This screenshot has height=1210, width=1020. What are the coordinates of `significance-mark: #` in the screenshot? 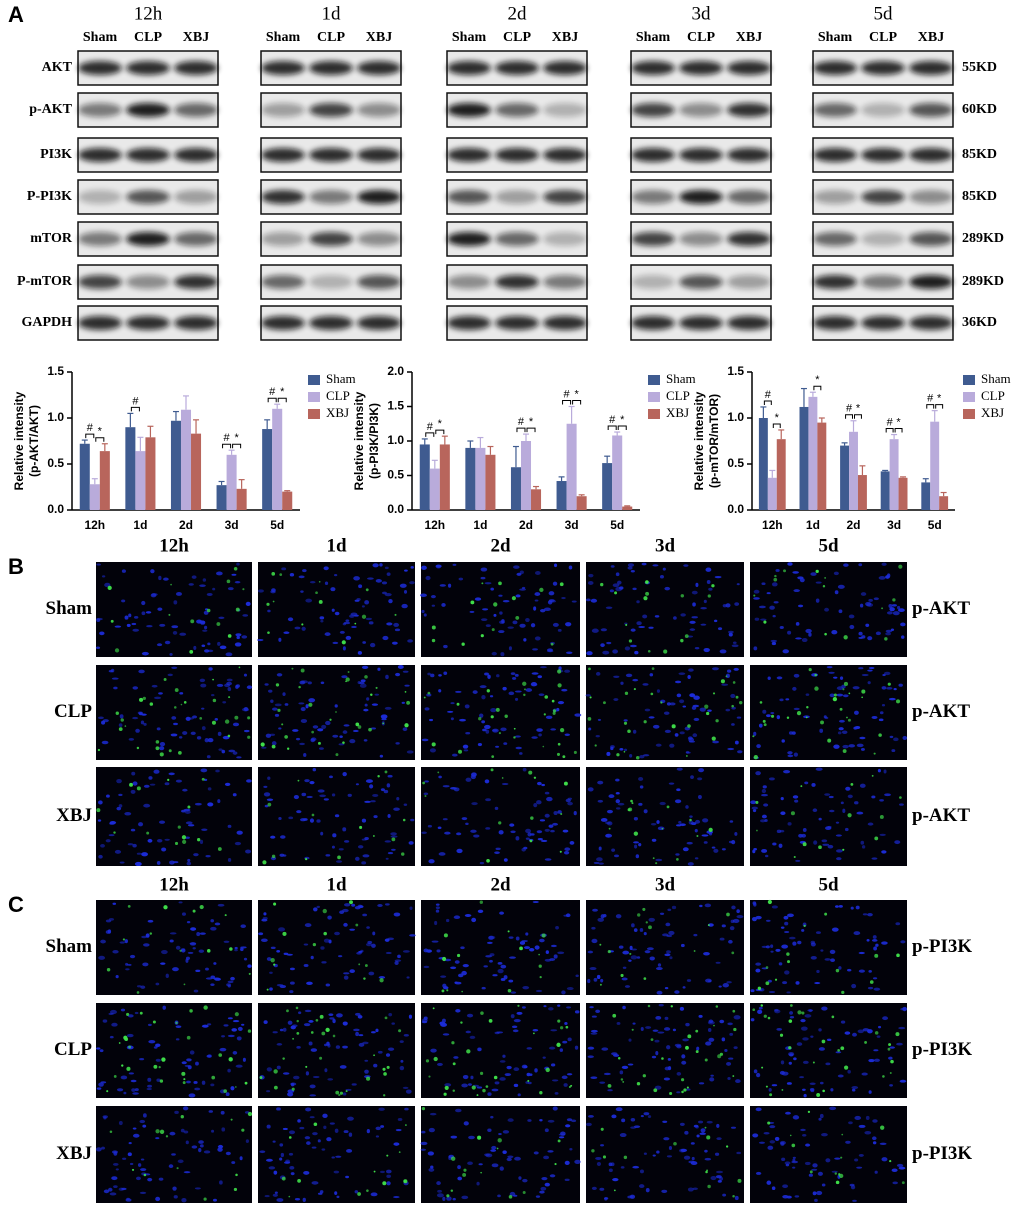 It's located at (521, 422).